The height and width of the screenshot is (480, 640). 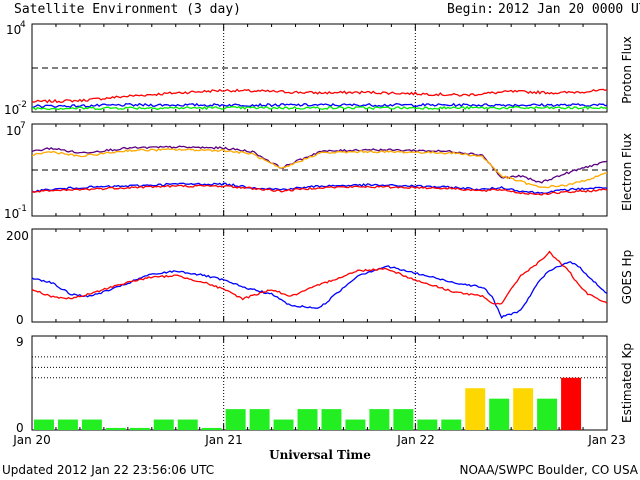 I want to click on source-credit: NOAA/SWPC Boulder, CO USA, so click(x=549, y=470).